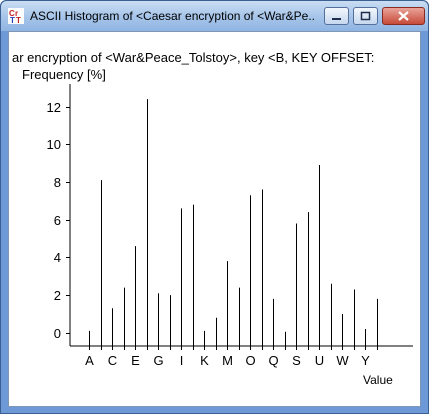 The image size is (429, 414). I want to click on close-icon, so click(403, 16).